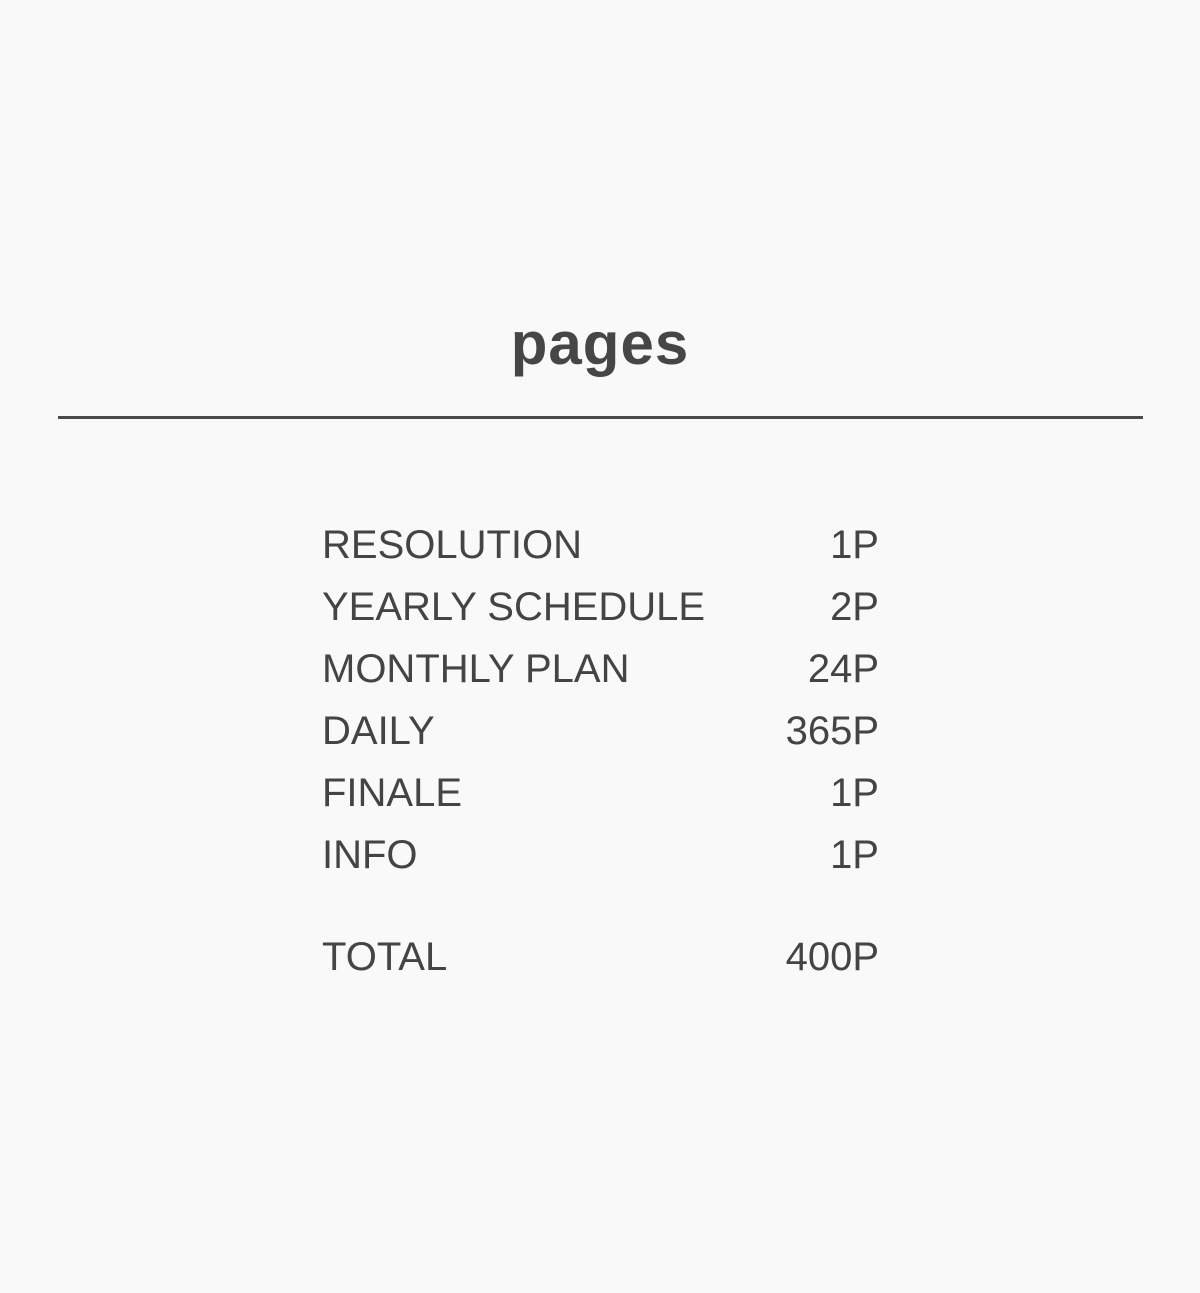 The height and width of the screenshot is (1293, 1200). I want to click on list-item: YEARLY SCHEDULE 2P, so click(600, 614).